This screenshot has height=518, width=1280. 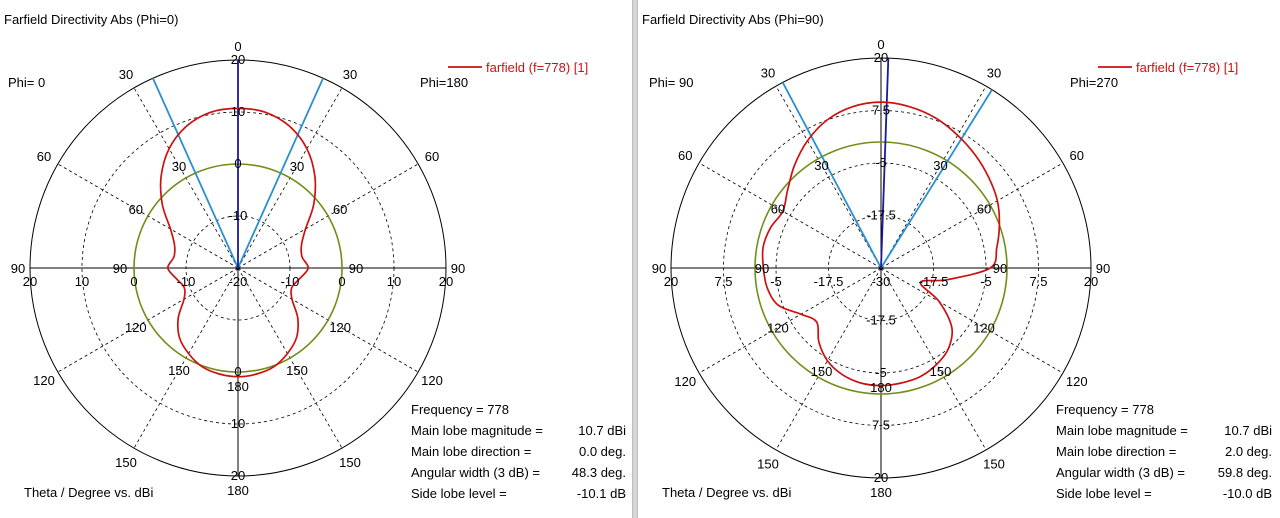 What do you see at coordinates (601, 493) in the screenshot?
I see `info-row-value: -10.1 dB` at bounding box center [601, 493].